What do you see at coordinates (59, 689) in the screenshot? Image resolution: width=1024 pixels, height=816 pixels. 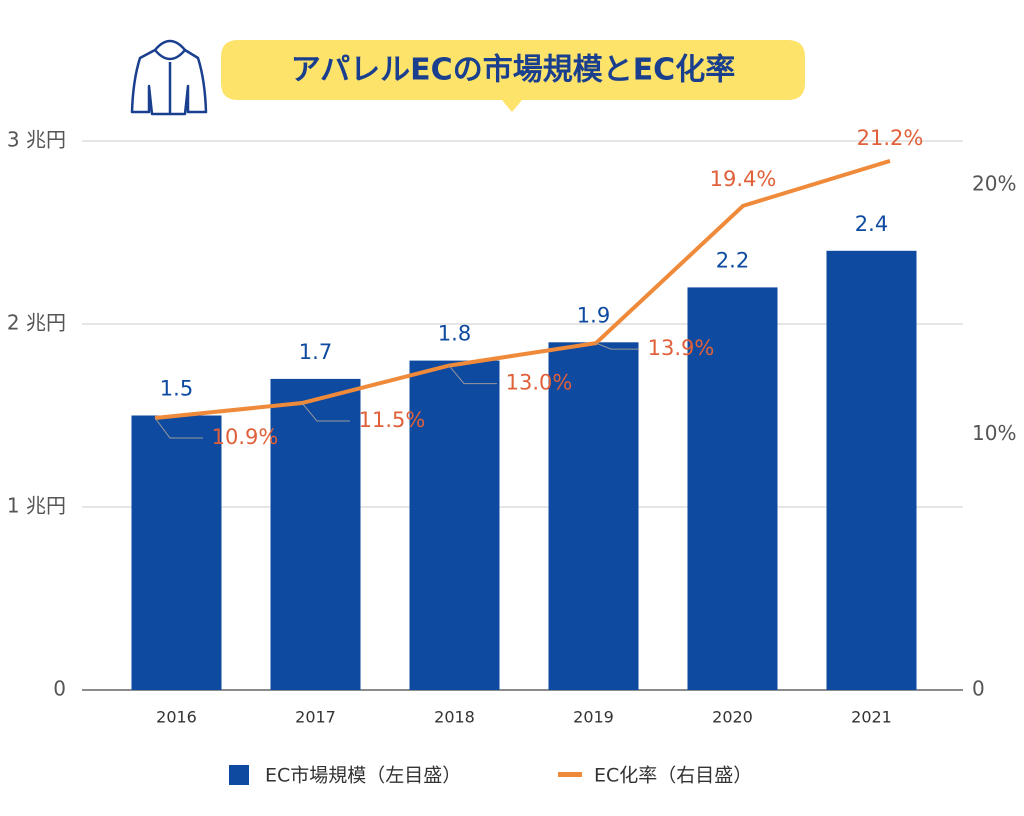 I see `y-tick-label: 0` at bounding box center [59, 689].